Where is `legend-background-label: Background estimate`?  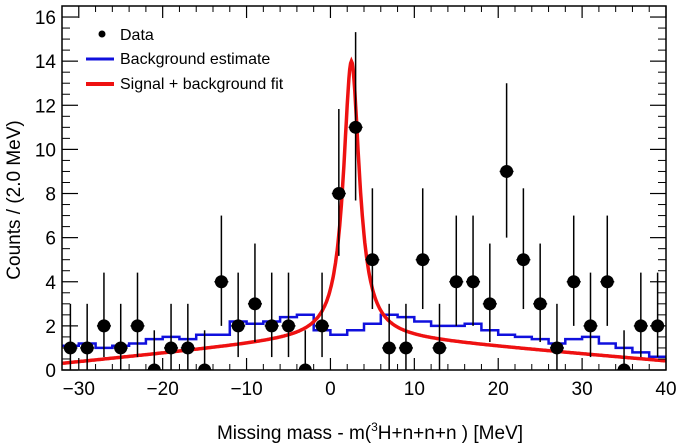
legend-background-label: Background estimate is located at coordinates (195, 59).